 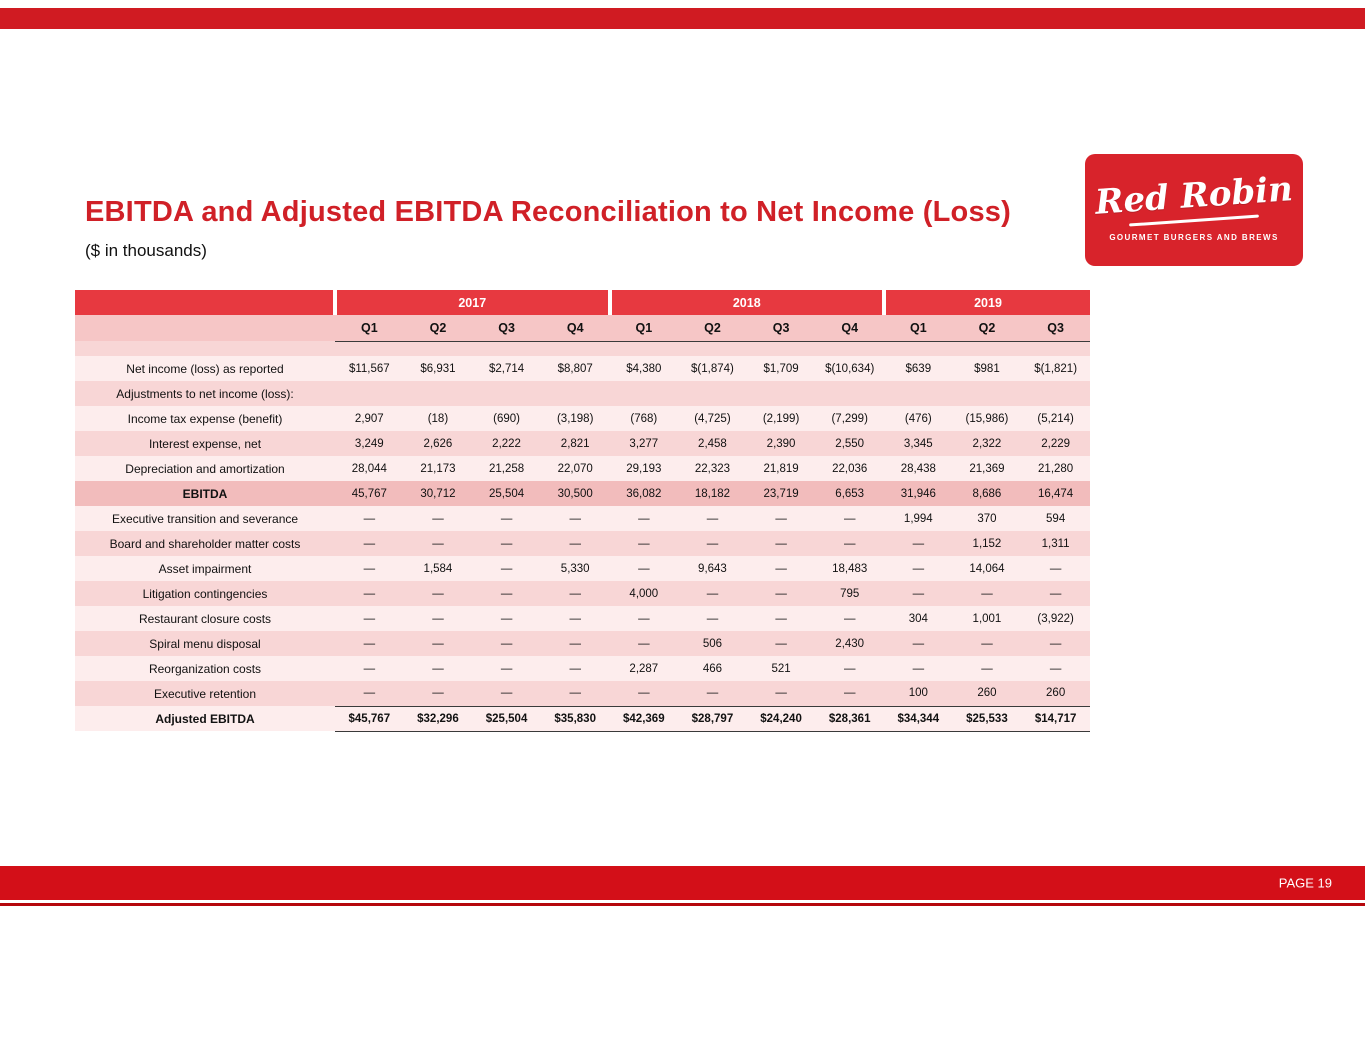 What do you see at coordinates (918, 493) in the screenshot?
I see `table-cell: 31,946` at bounding box center [918, 493].